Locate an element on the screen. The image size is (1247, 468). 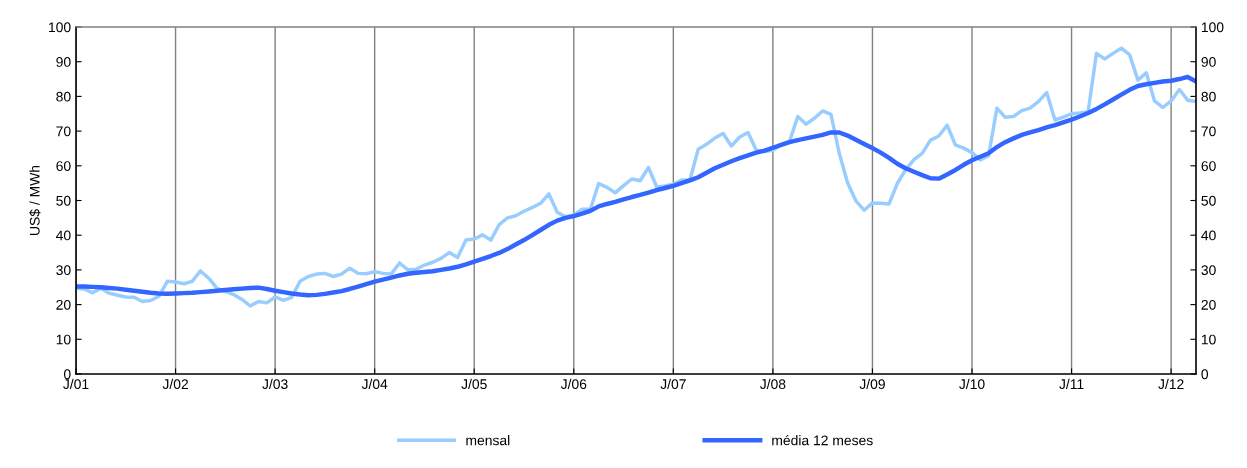
y2-tick-label: 20 is located at coordinates (1208, 304).